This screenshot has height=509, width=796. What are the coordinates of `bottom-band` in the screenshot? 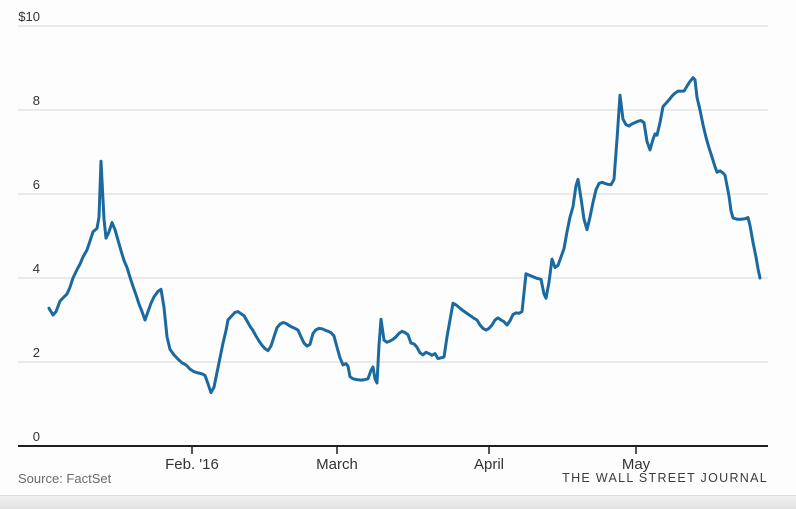 It's located at (398, 502).